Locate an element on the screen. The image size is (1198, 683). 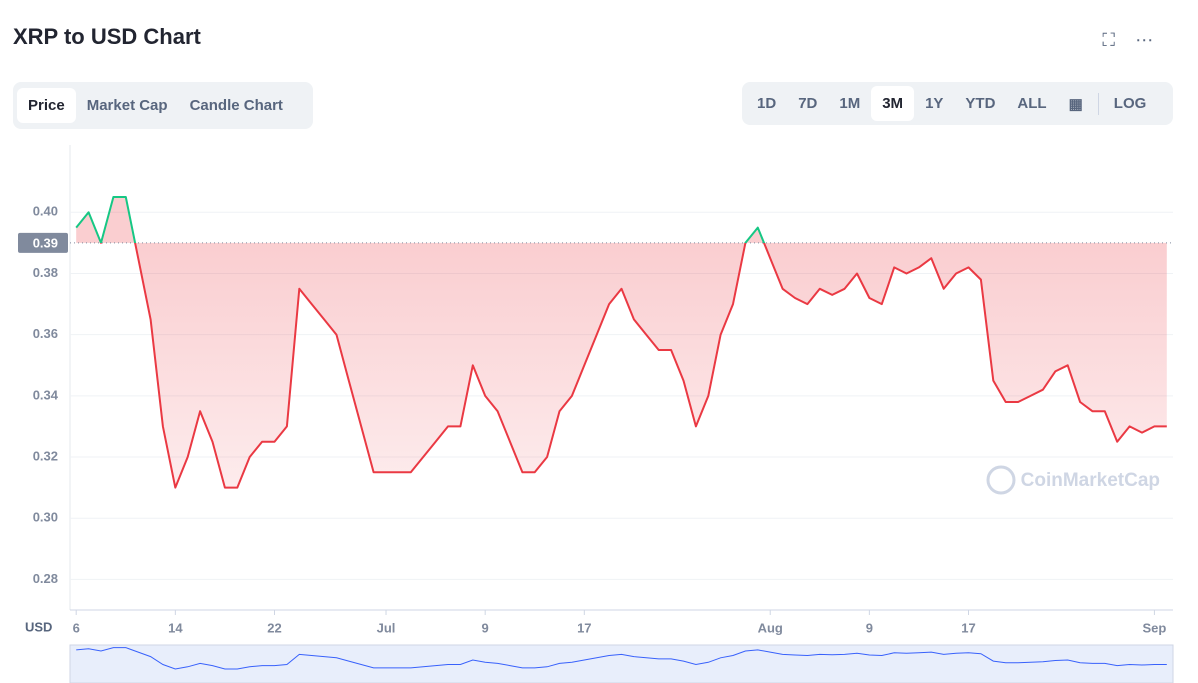
toolbar-icons: ⛶ ⋯ is located at coordinates (1127, 40).